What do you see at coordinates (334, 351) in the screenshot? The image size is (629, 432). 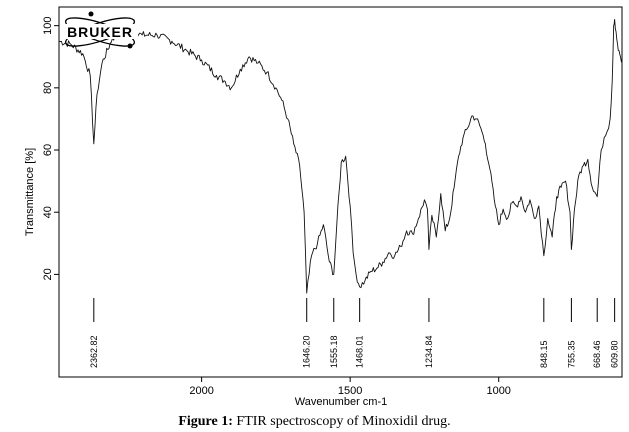 I see `peak-label: 1555.18` at bounding box center [334, 351].